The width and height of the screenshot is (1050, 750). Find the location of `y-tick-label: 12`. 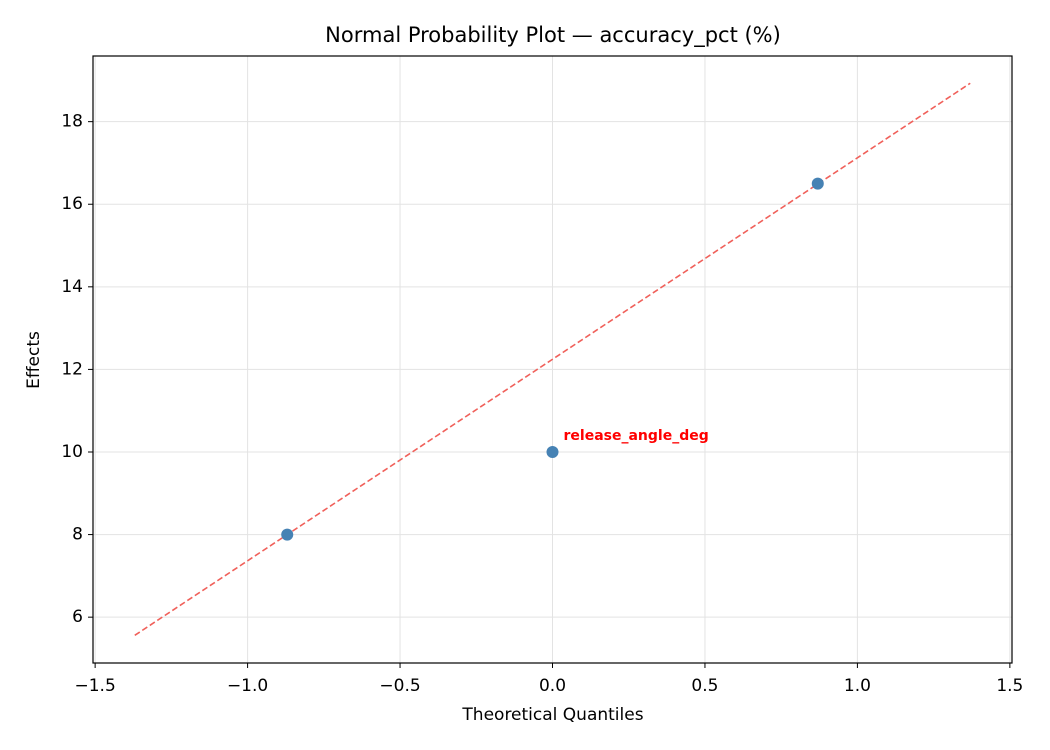

y-tick-label: 12 is located at coordinates (72, 369).